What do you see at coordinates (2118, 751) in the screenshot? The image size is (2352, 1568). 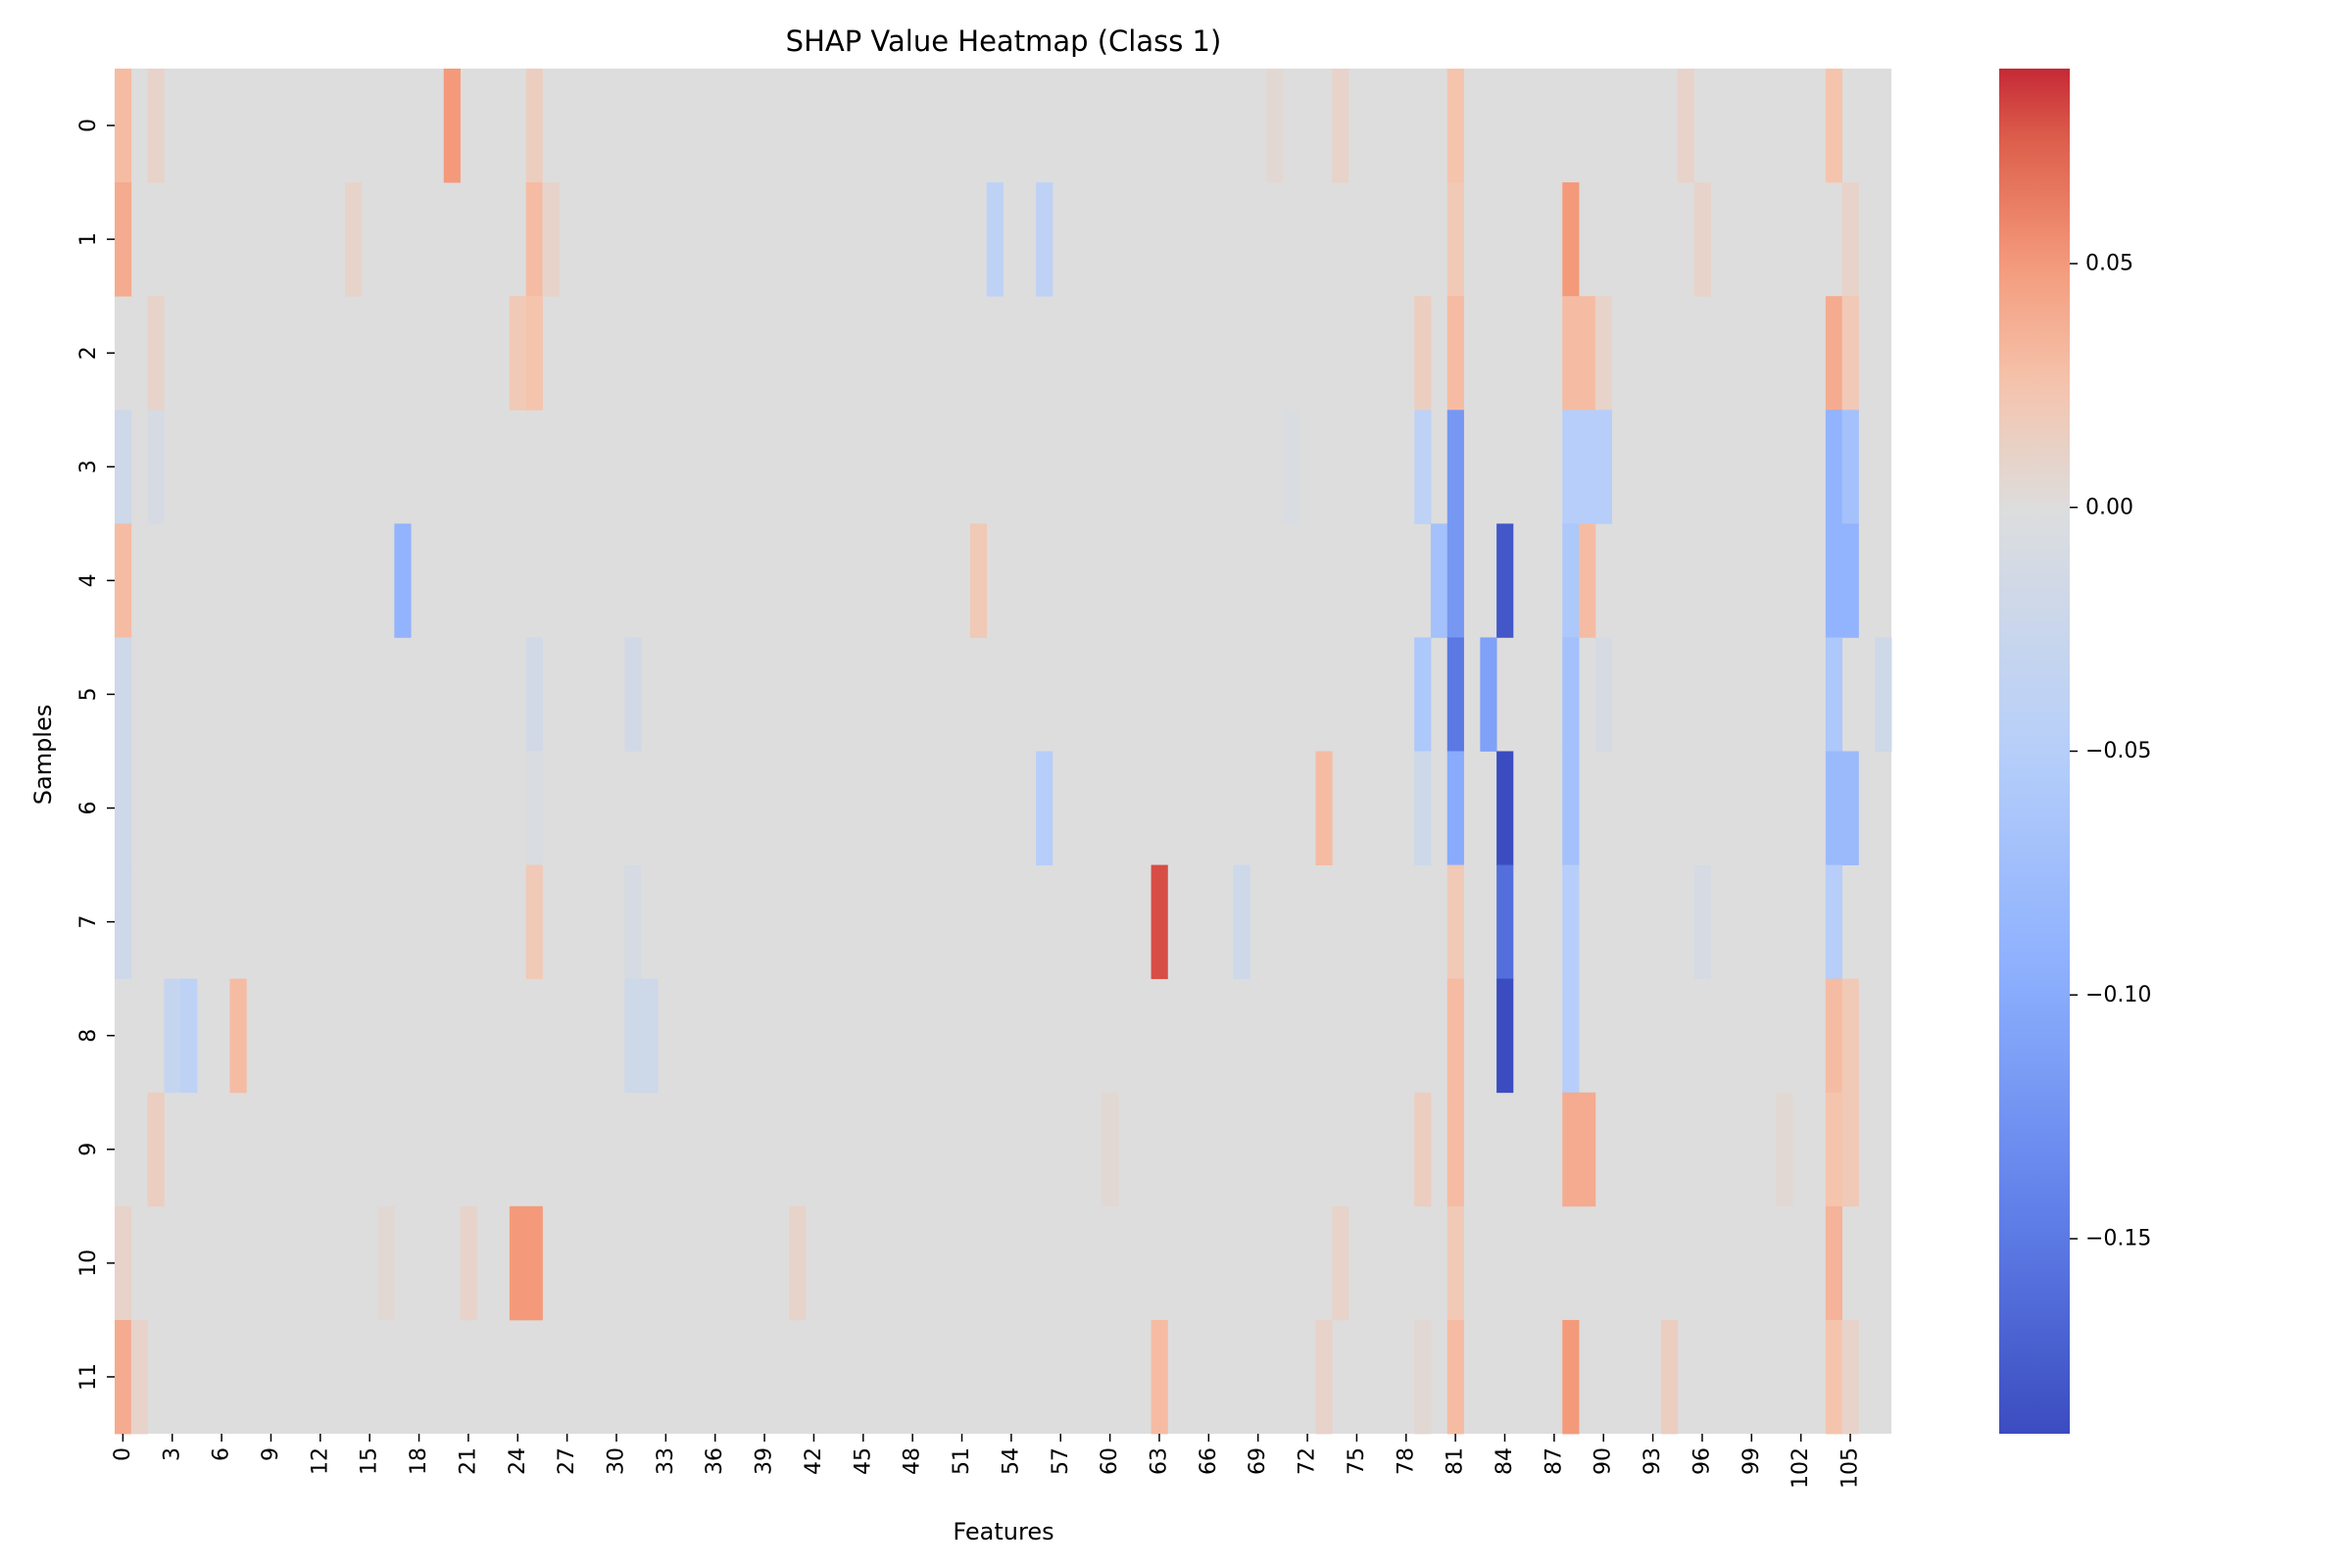 I see `colorbar-tick-label: −0.05` at bounding box center [2118, 751].